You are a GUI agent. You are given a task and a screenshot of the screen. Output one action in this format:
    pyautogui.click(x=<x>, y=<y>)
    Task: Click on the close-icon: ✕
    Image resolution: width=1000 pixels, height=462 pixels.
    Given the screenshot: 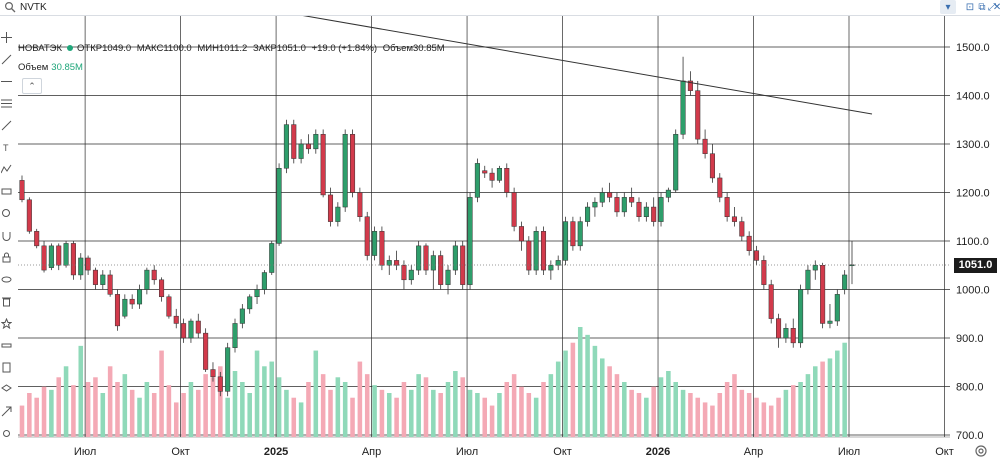 What is the action you would take?
    pyautogui.click(x=996, y=7)
    